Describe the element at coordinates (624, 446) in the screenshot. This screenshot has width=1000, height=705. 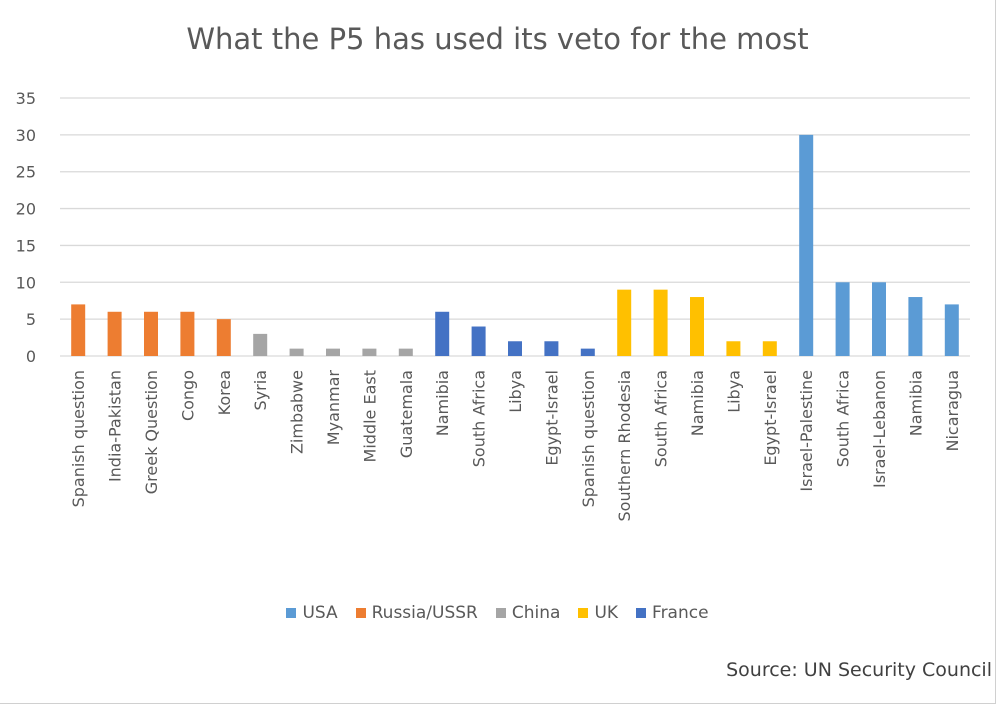
I see `x-tick-label: Southern Rhodesia` at that location.